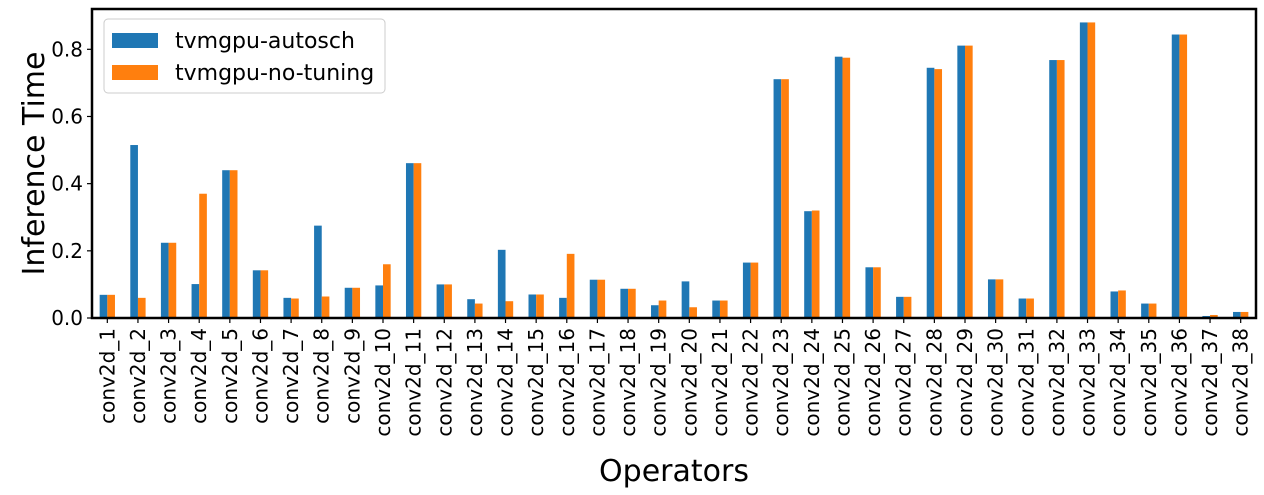  I want to click on x-tick-label: conv2d_5, so click(230, 376).